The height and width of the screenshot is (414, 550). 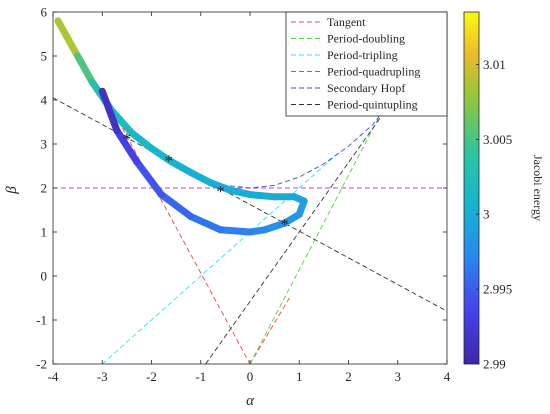 What do you see at coordinates (346, 22) in the screenshot?
I see `legend-label: Tangent` at bounding box center [346, 22].